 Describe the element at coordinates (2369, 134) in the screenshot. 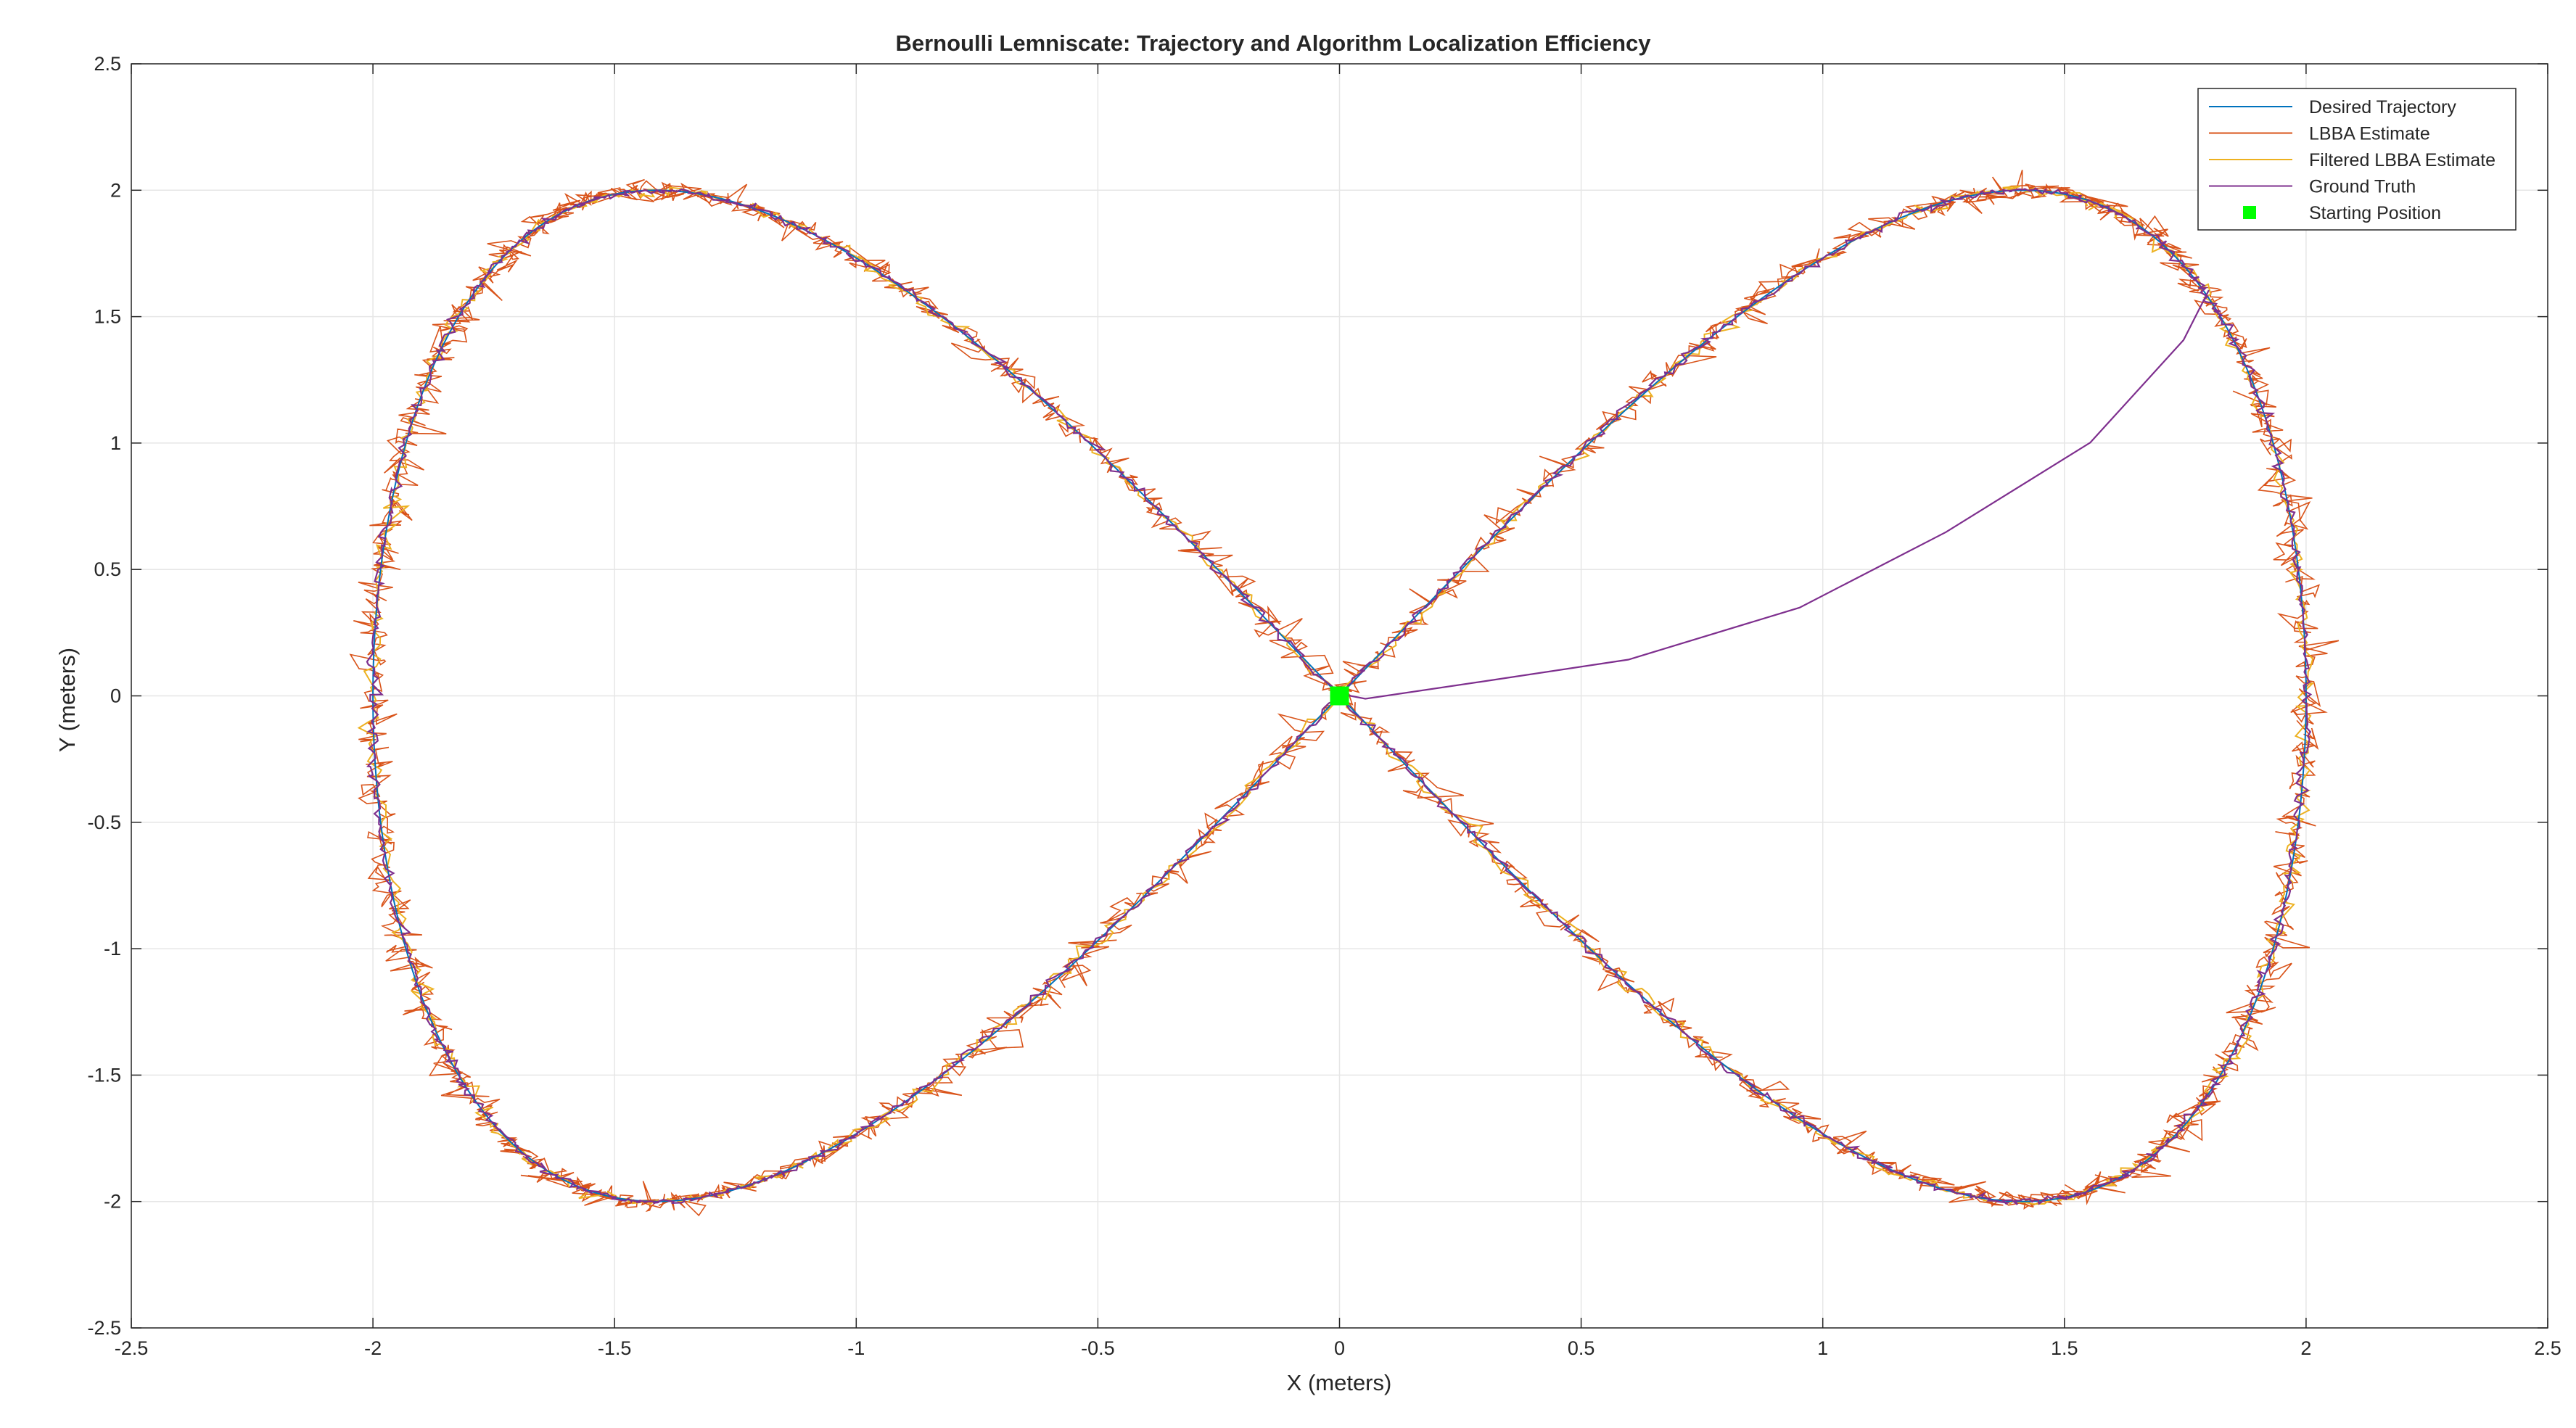

I see `legend-label: LBBA Estimate` at that location.